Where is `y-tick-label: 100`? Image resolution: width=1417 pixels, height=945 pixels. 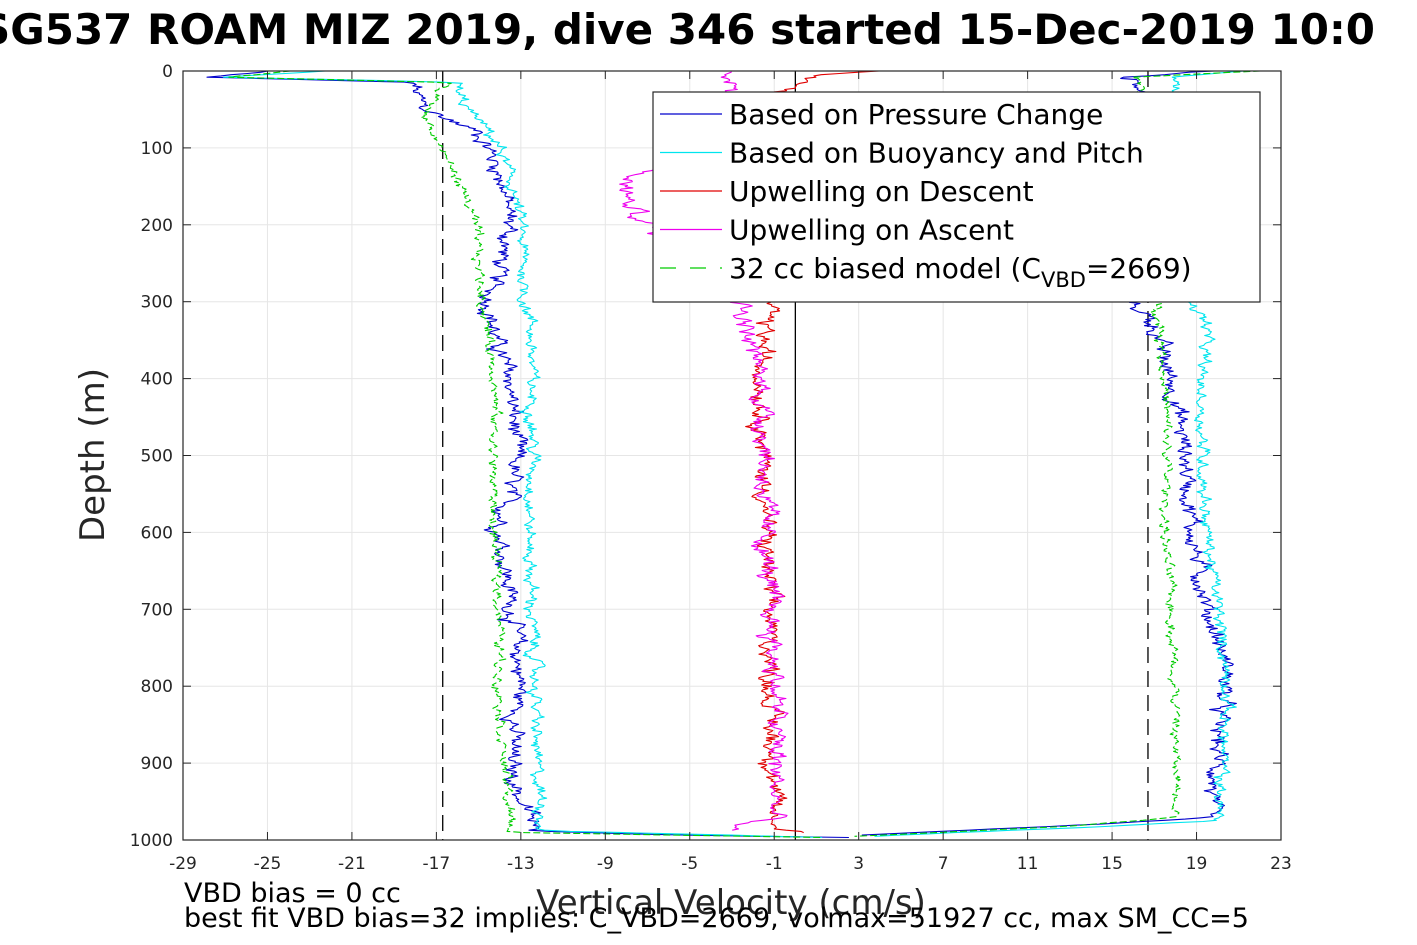
y-tick-label: 100 is located at coordinates (157, 149).